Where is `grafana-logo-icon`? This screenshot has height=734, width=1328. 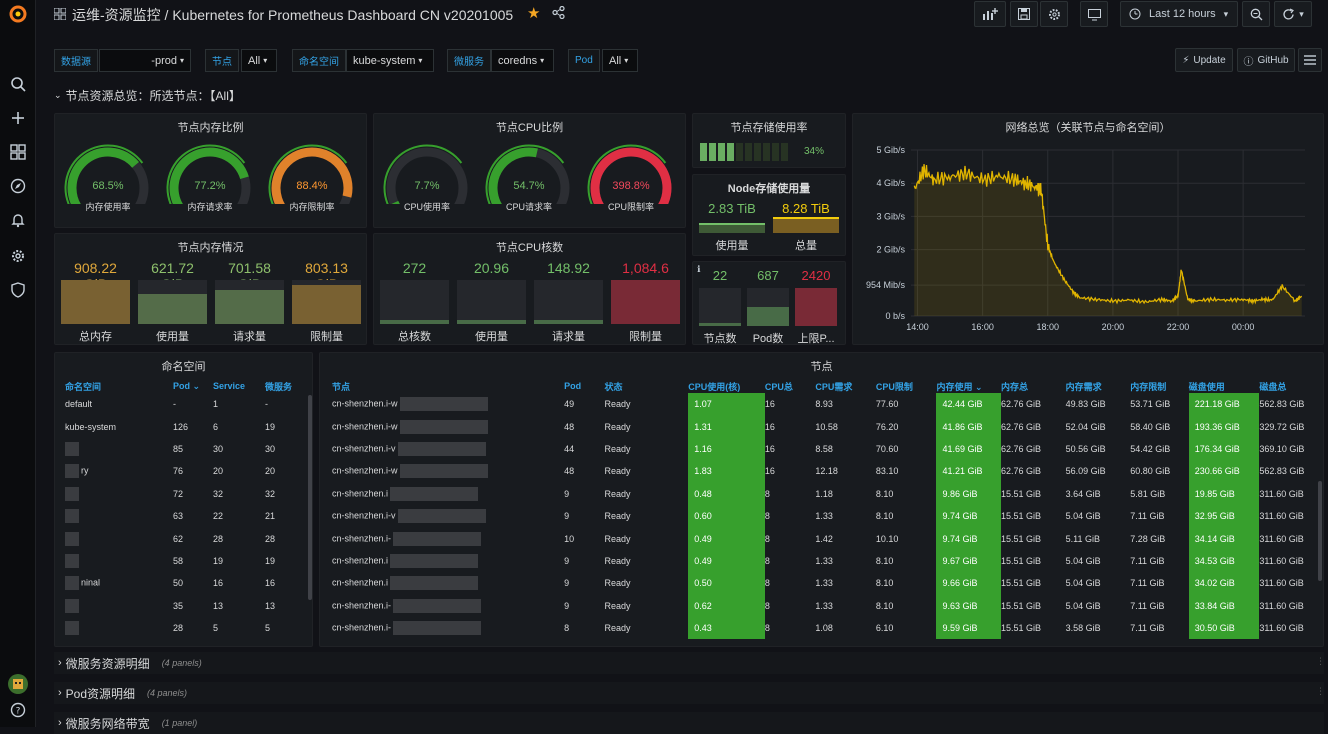
grafana-logo-icon is located at coordinates (18, 14).